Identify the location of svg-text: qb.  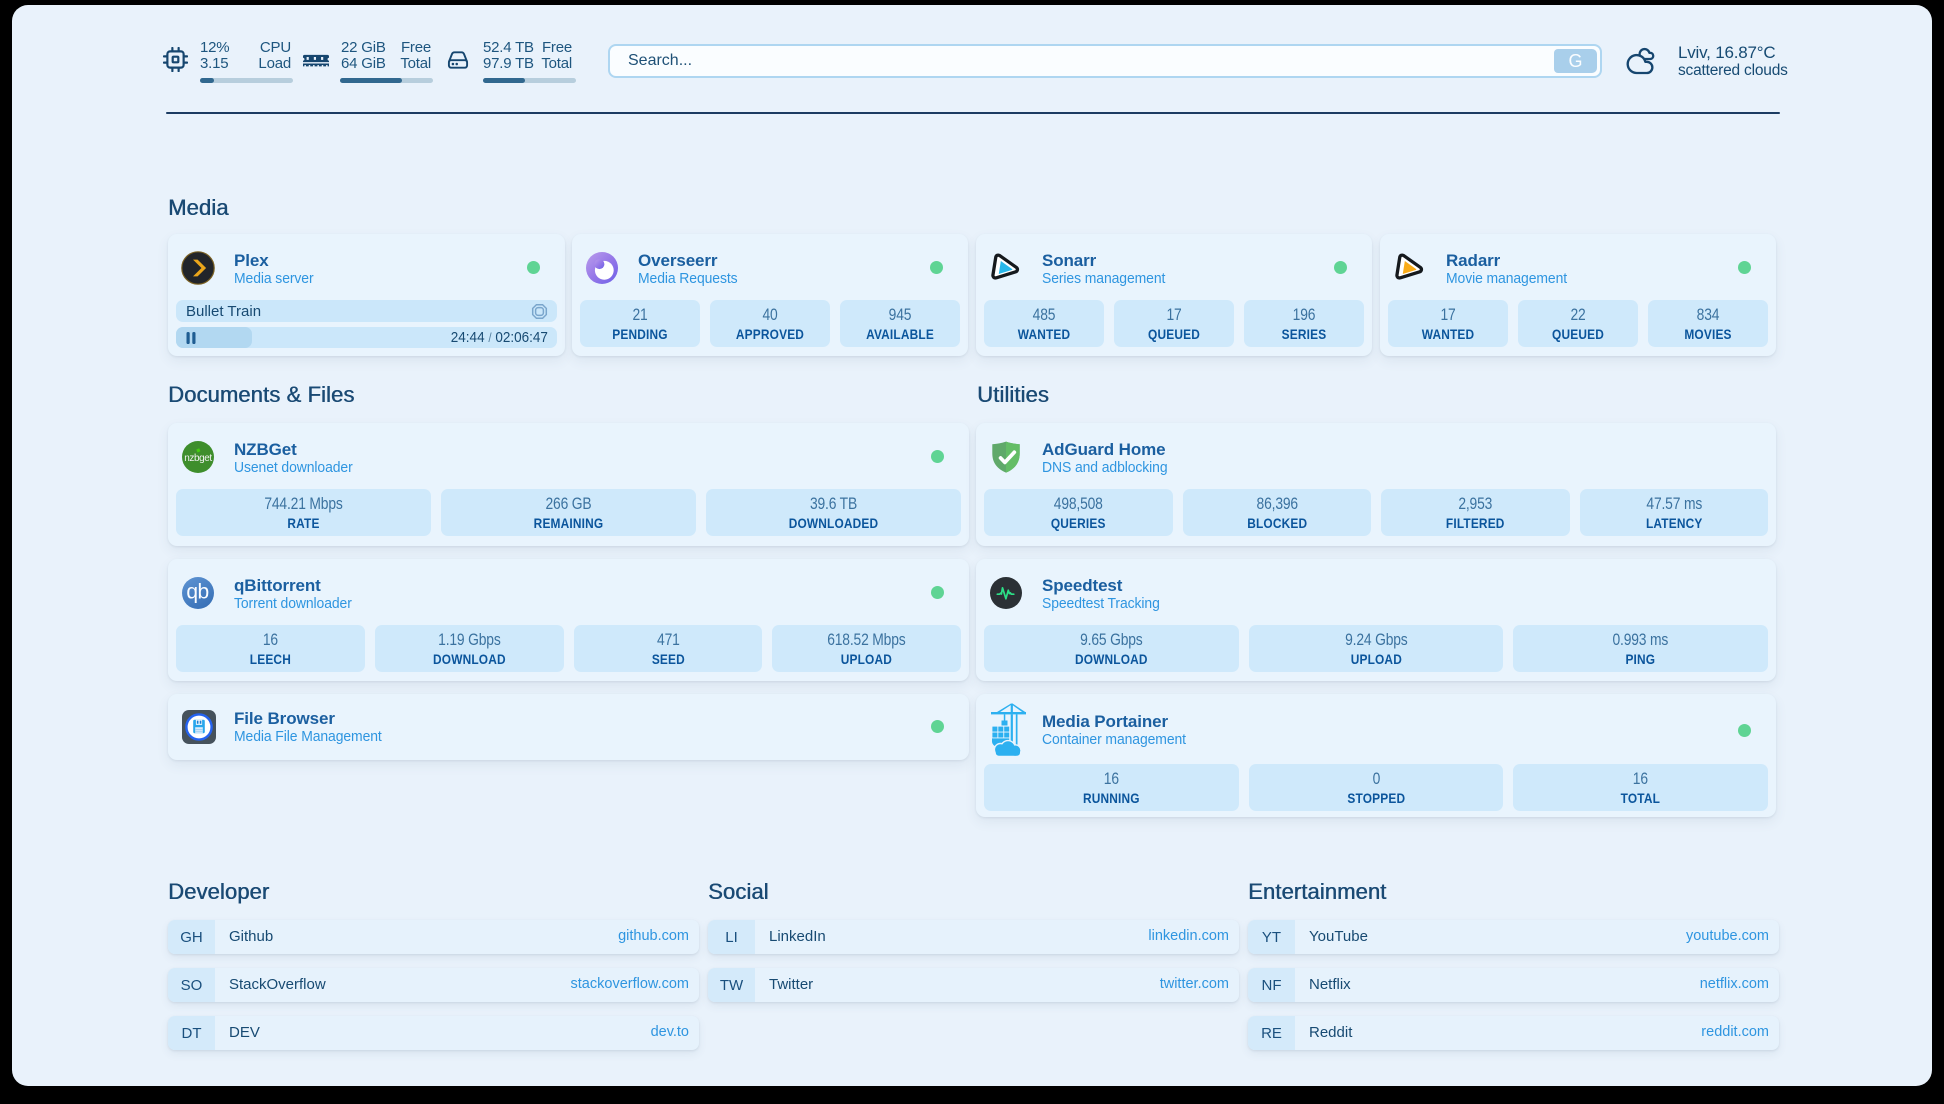
(197, 592).